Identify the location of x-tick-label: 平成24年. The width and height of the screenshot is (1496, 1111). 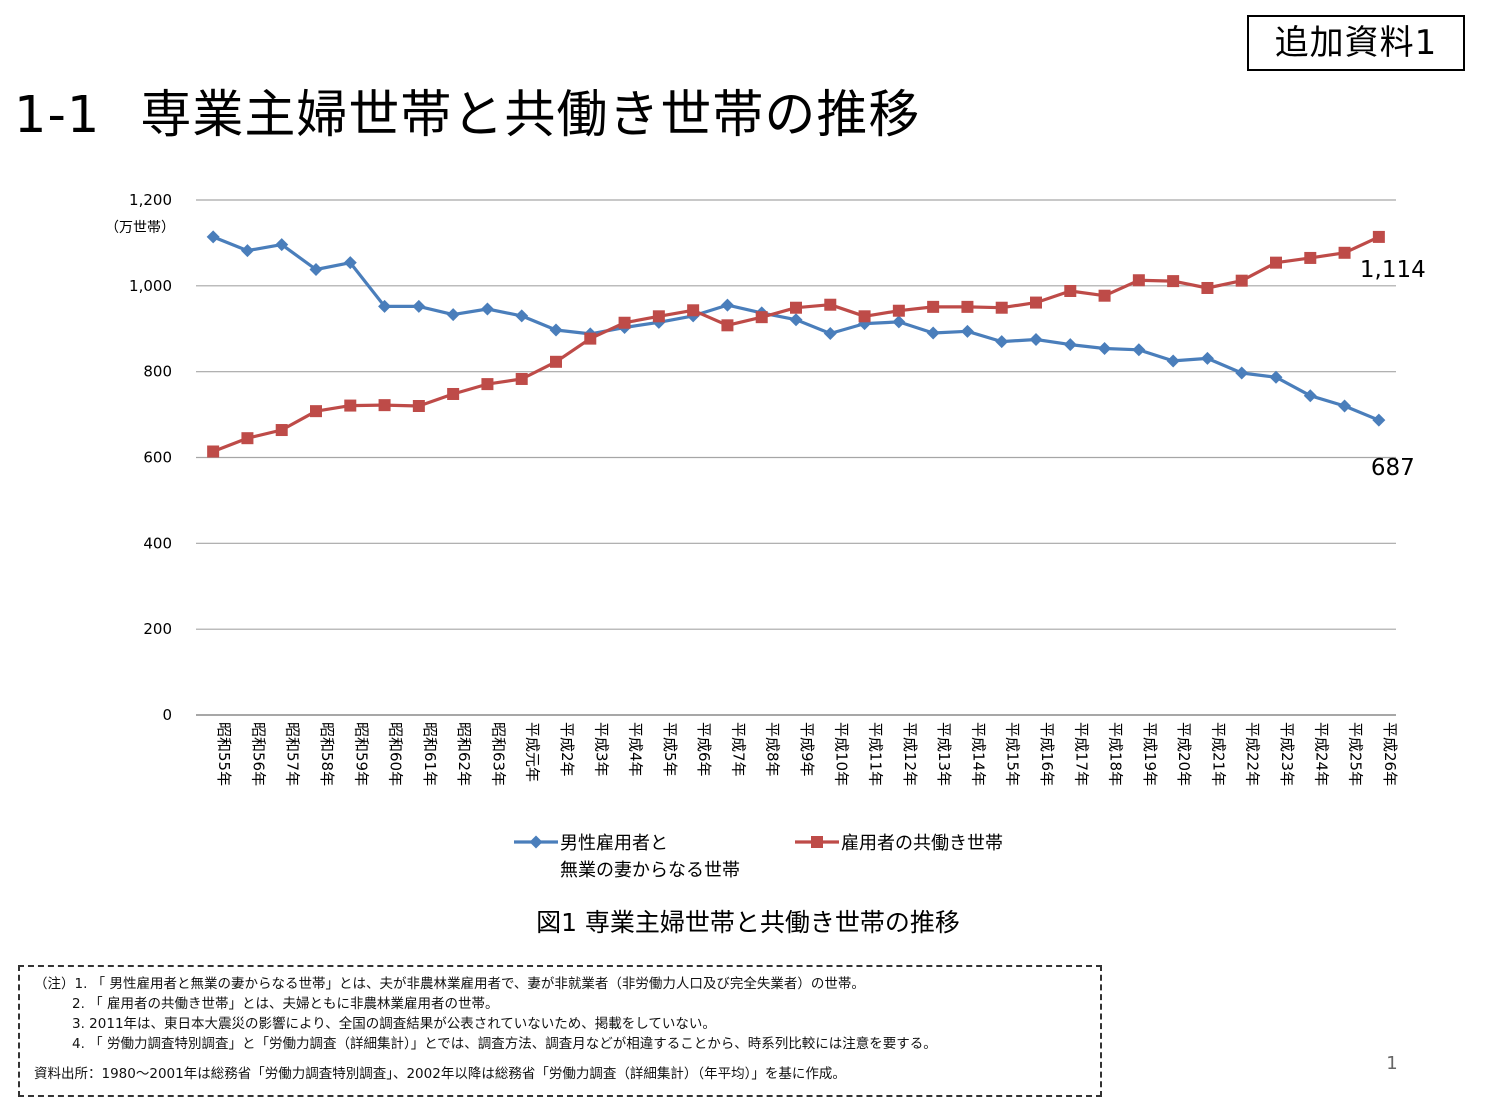
(1321, 754).